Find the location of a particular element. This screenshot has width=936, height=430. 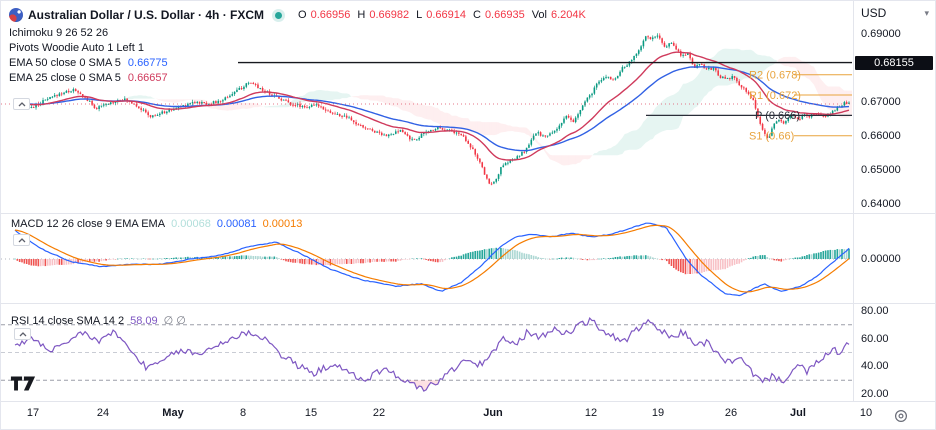

rsi-oversold-fill is located at coordinates (423, 386).